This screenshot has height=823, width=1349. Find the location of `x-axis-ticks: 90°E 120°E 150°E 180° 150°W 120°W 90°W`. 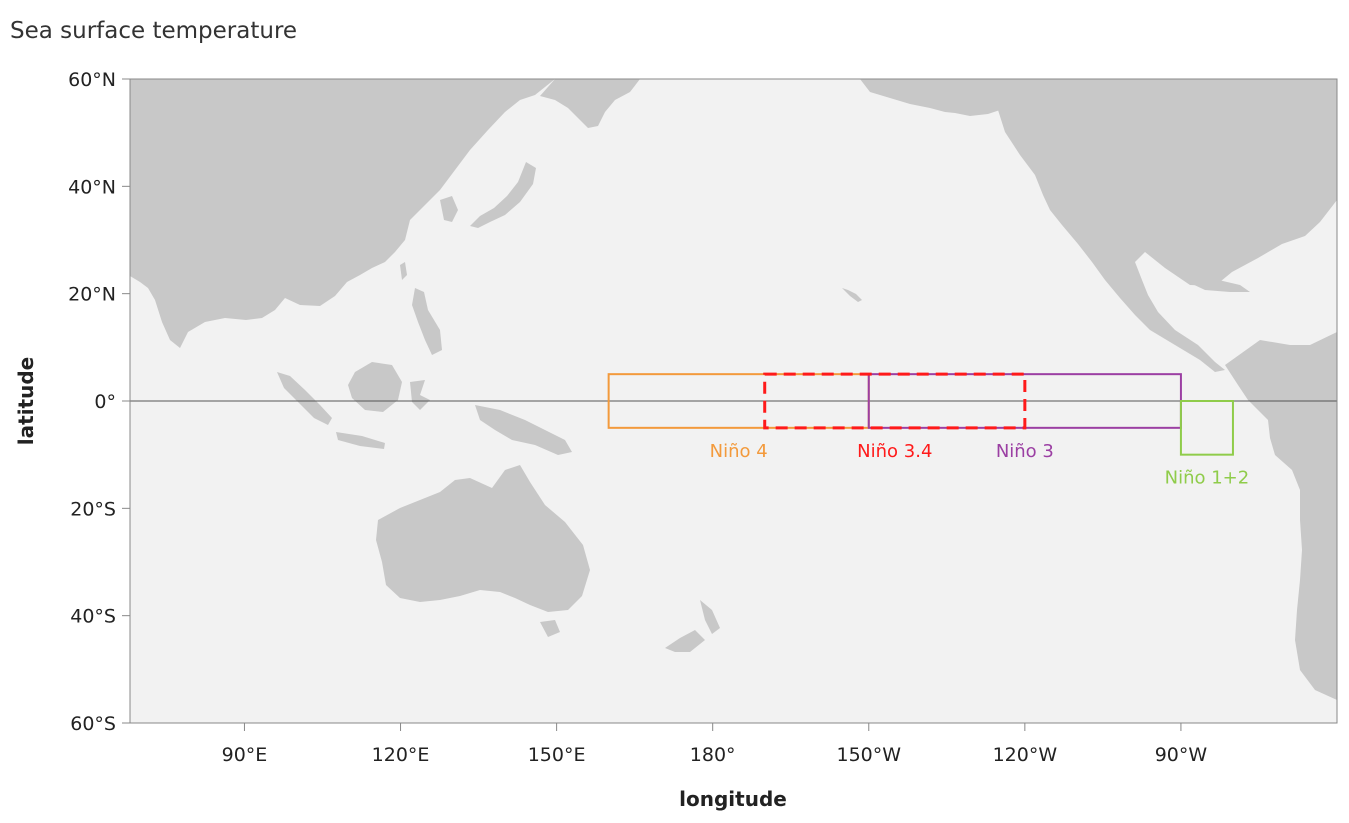

x-axis-ticks: 90°E 120°E 150°E 180° 150°W 120°W 90°W is located at coordinates (715, 744).